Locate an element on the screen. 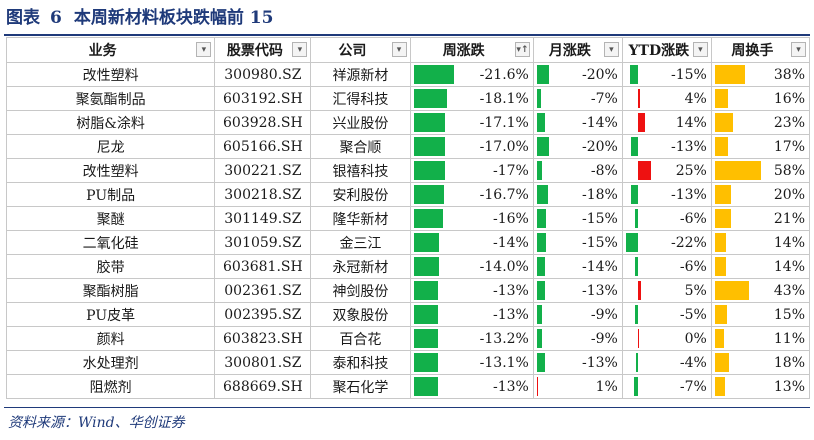 The width and height of the screenshot is (814, 440). turnover-cell-value: 11% is located at coordinates (789, 338).